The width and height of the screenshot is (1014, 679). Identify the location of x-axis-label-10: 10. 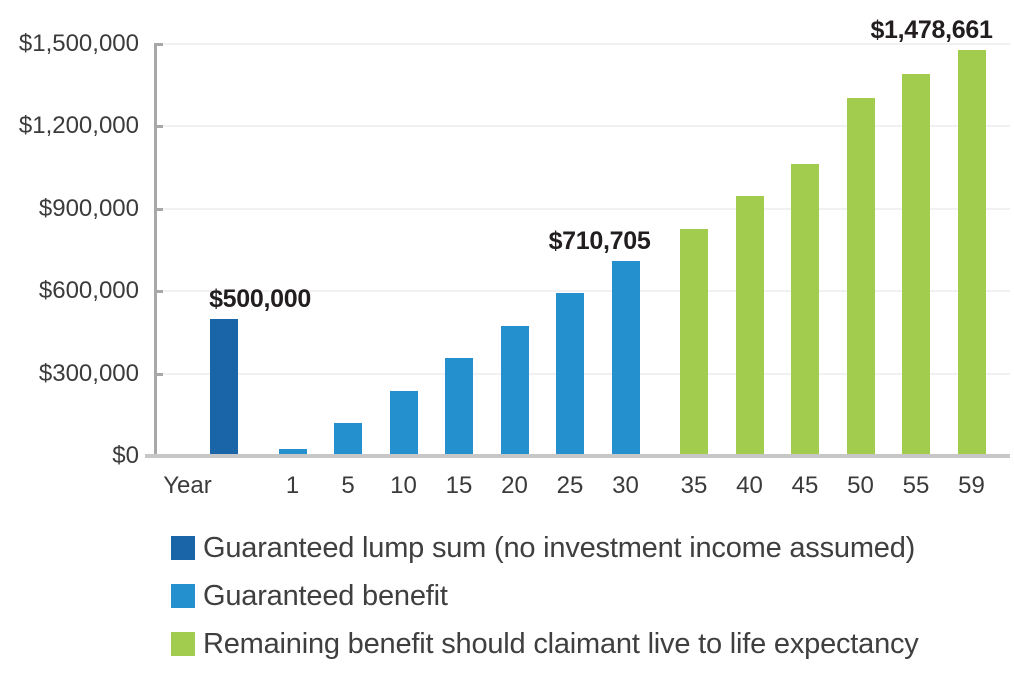
(403, 485).